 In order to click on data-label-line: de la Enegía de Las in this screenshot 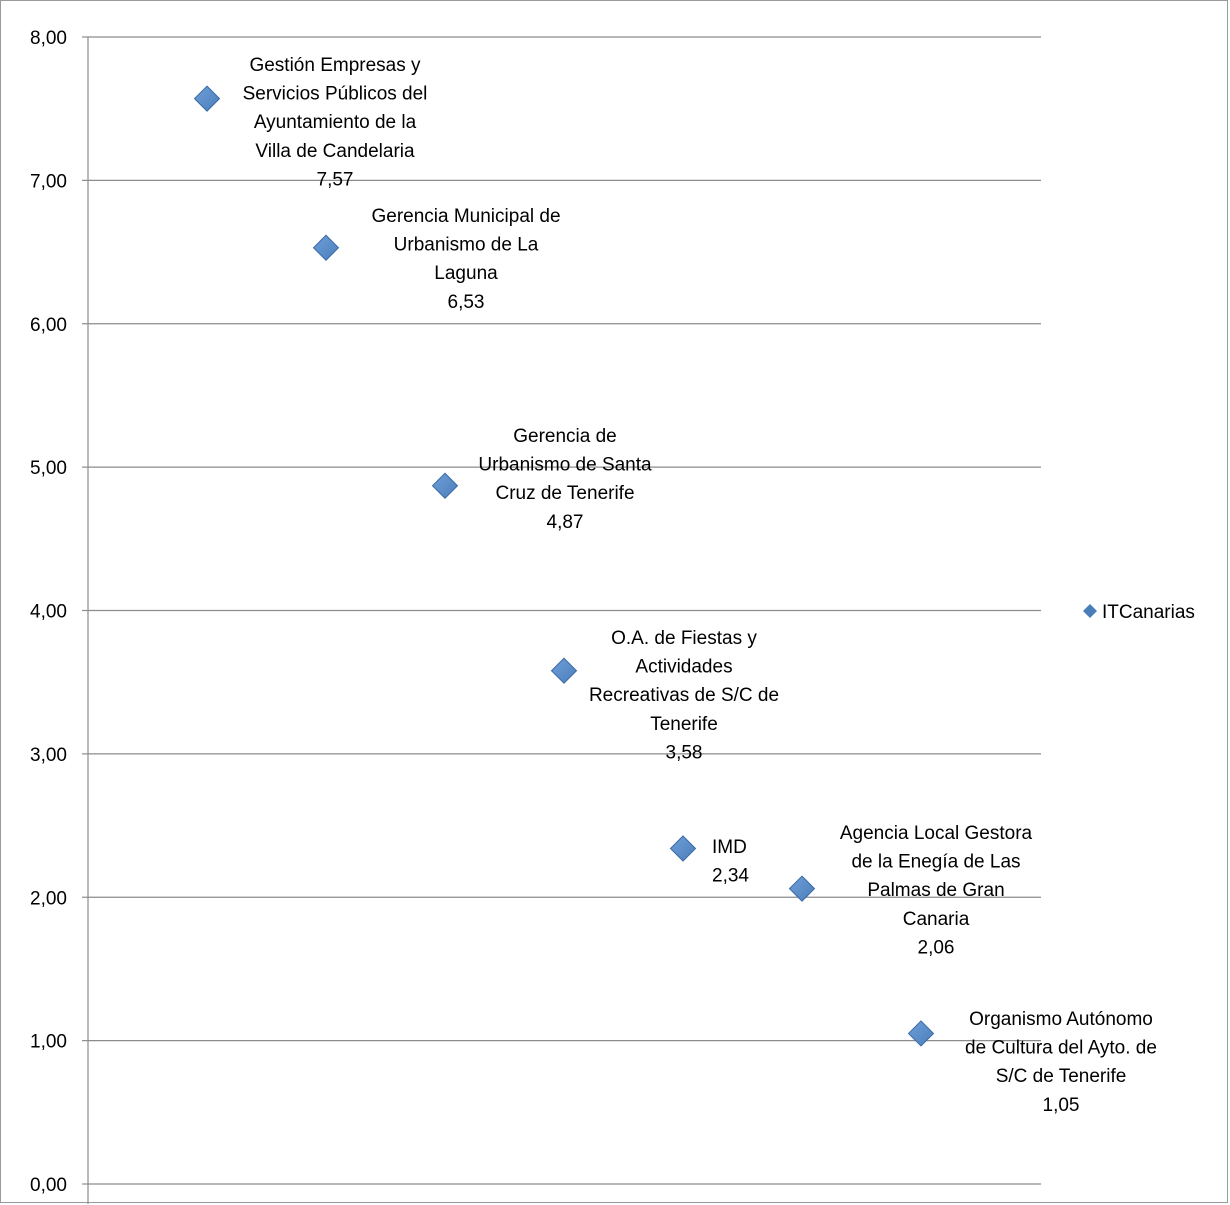, I will do `click(935, 862)`.